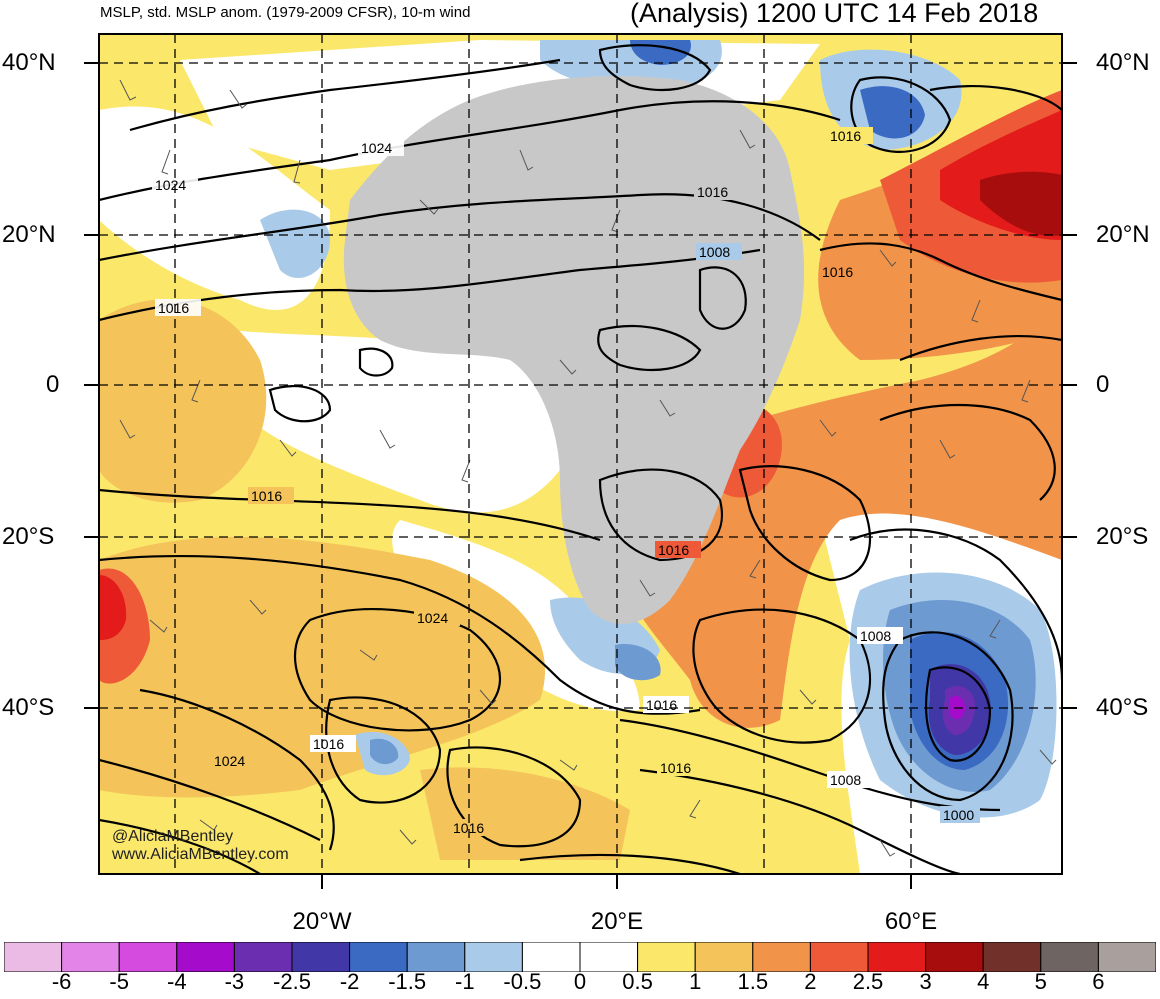 The image size is (1160, 999). Describe the element at coordinates (28, 707) in the screenshot. I see `lat-label-left: 40°S` at that location.